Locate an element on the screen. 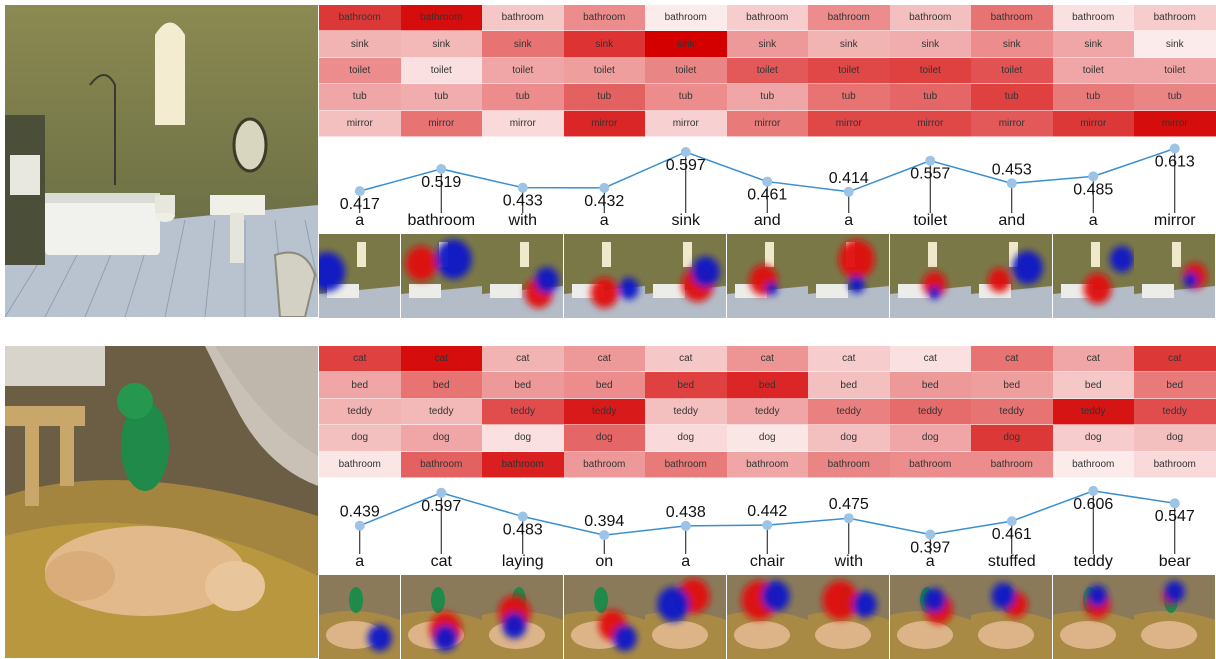  caption-word: bear is located at coordinates (1175, 561).